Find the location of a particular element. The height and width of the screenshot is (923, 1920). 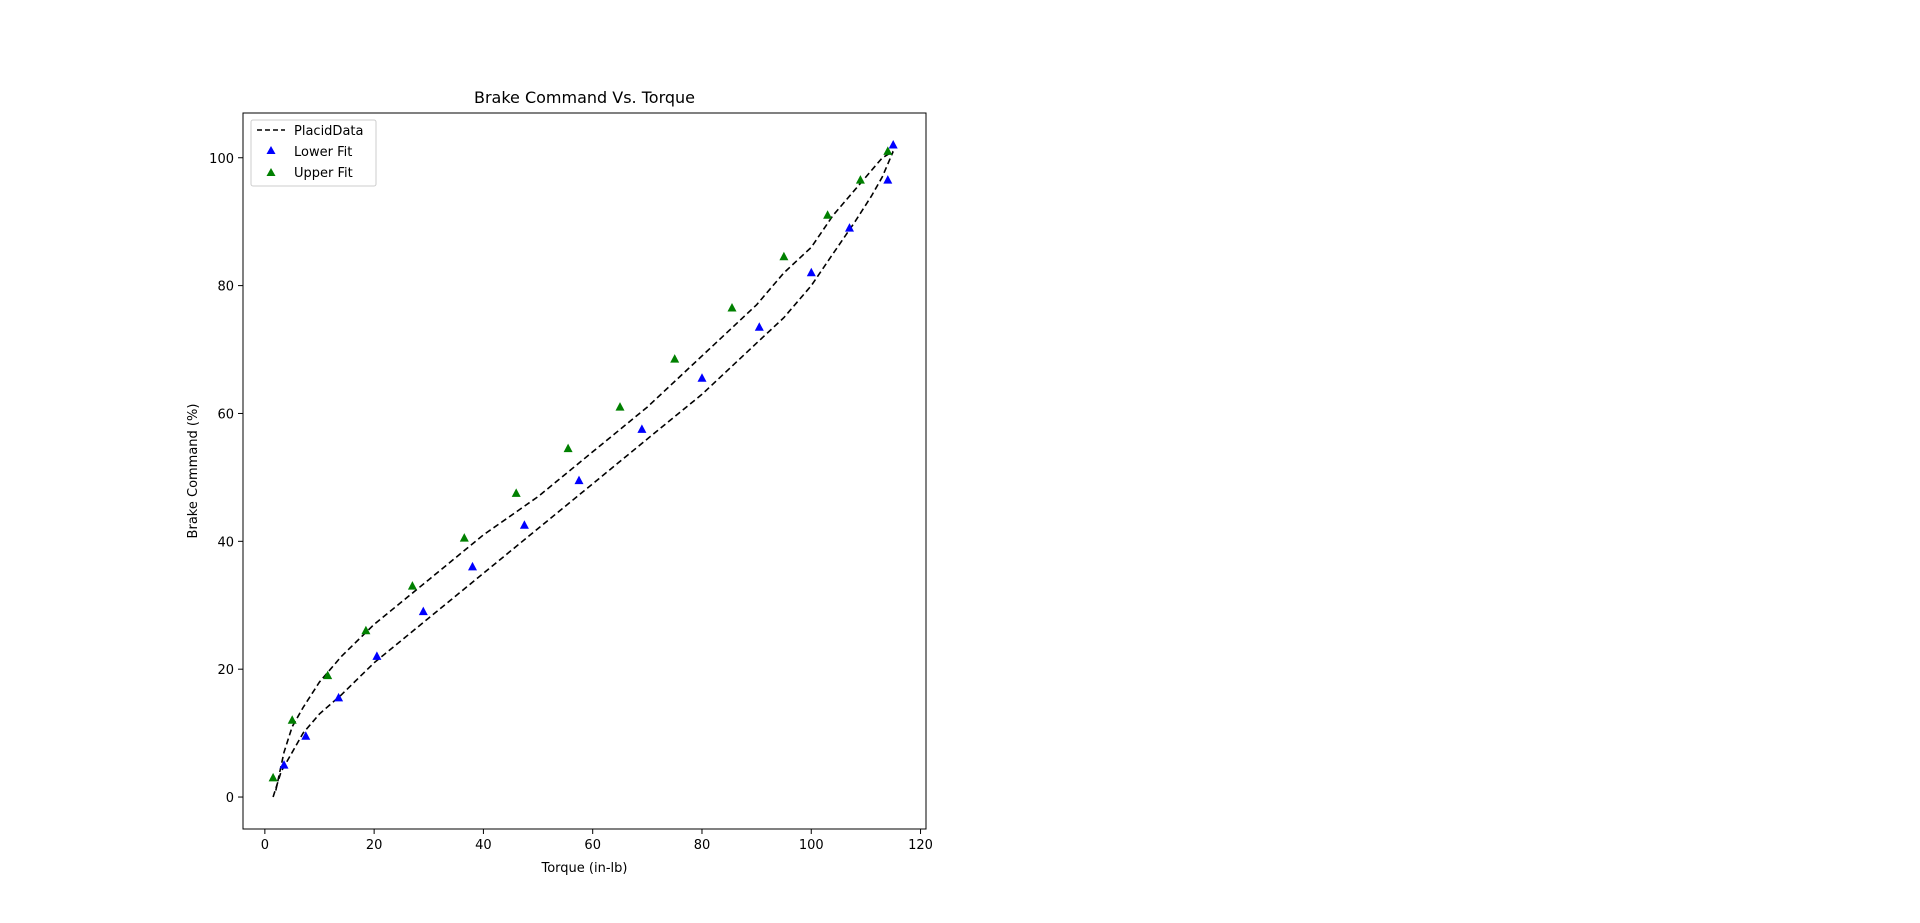

x-tick-label: 0 is located at coordinates (265, 845).